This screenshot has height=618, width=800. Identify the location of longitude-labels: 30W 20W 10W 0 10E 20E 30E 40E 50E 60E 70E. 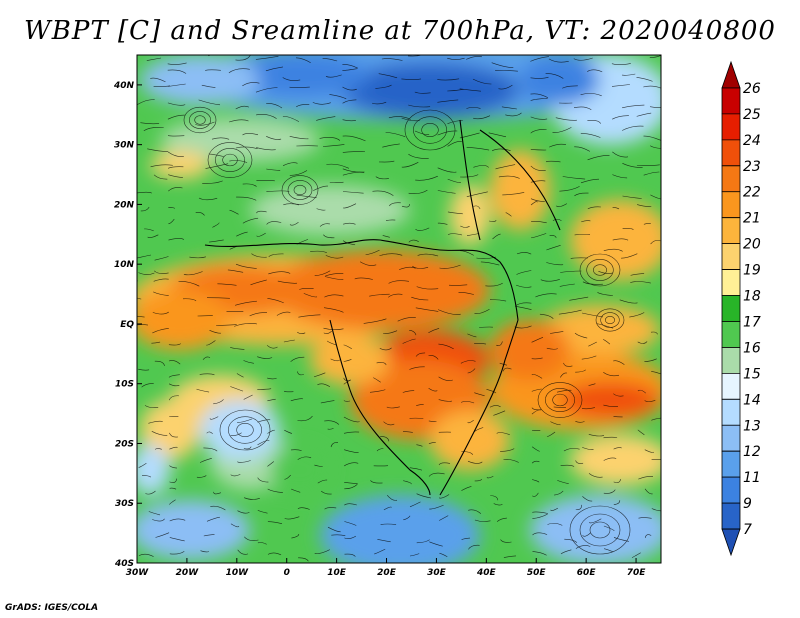
(386, 573).